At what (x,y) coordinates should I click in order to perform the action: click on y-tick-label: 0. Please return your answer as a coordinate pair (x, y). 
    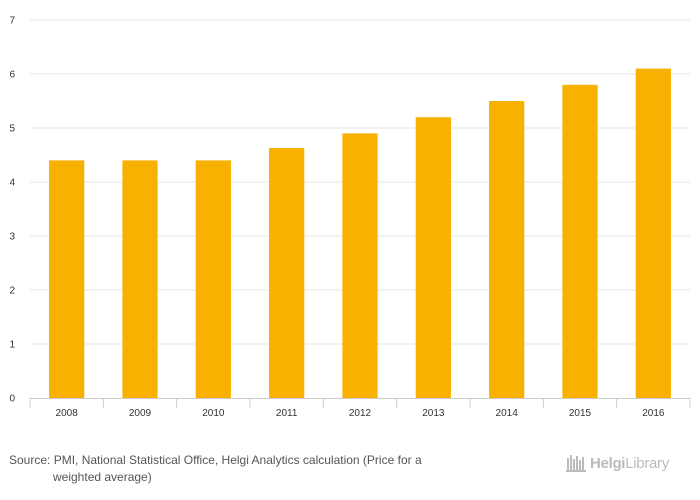
    Looking at the image, I should click on (12, 399).